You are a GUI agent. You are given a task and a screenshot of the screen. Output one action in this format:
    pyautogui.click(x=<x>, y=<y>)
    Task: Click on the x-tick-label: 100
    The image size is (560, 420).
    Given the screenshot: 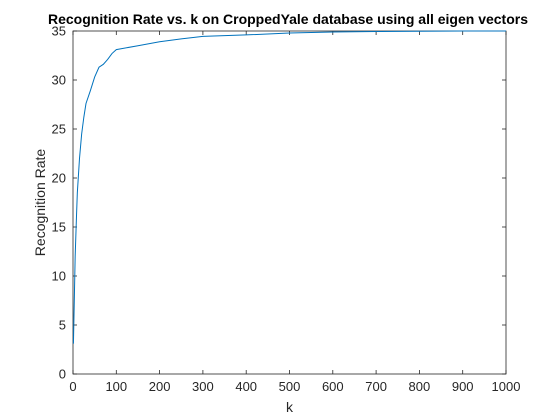 What is the action you would take?
    pyautogui.click(x=116, y=386)
    